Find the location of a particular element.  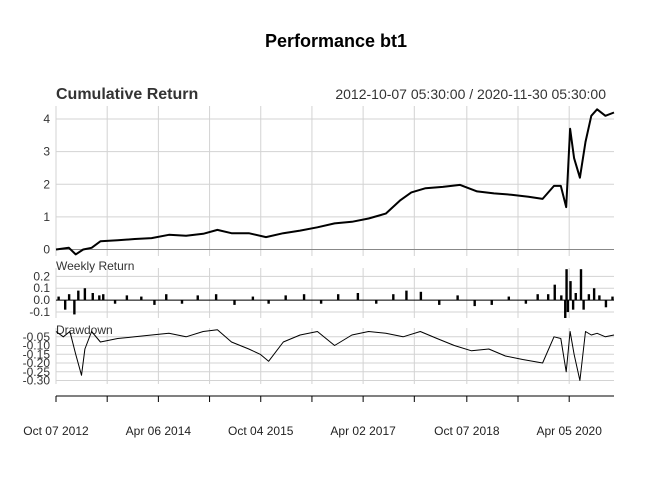

x-tick-label: Apr 05 2020 is located at coordinates (569, 431).